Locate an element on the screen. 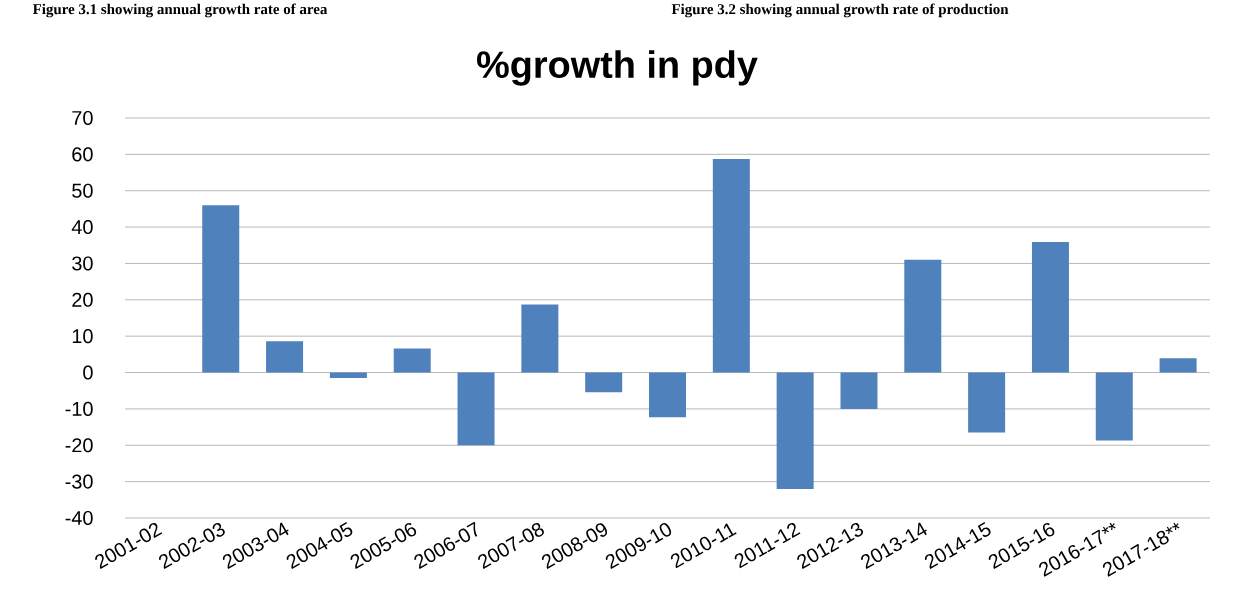  y-tick-label: 30 is located at coordinates (82, 263).